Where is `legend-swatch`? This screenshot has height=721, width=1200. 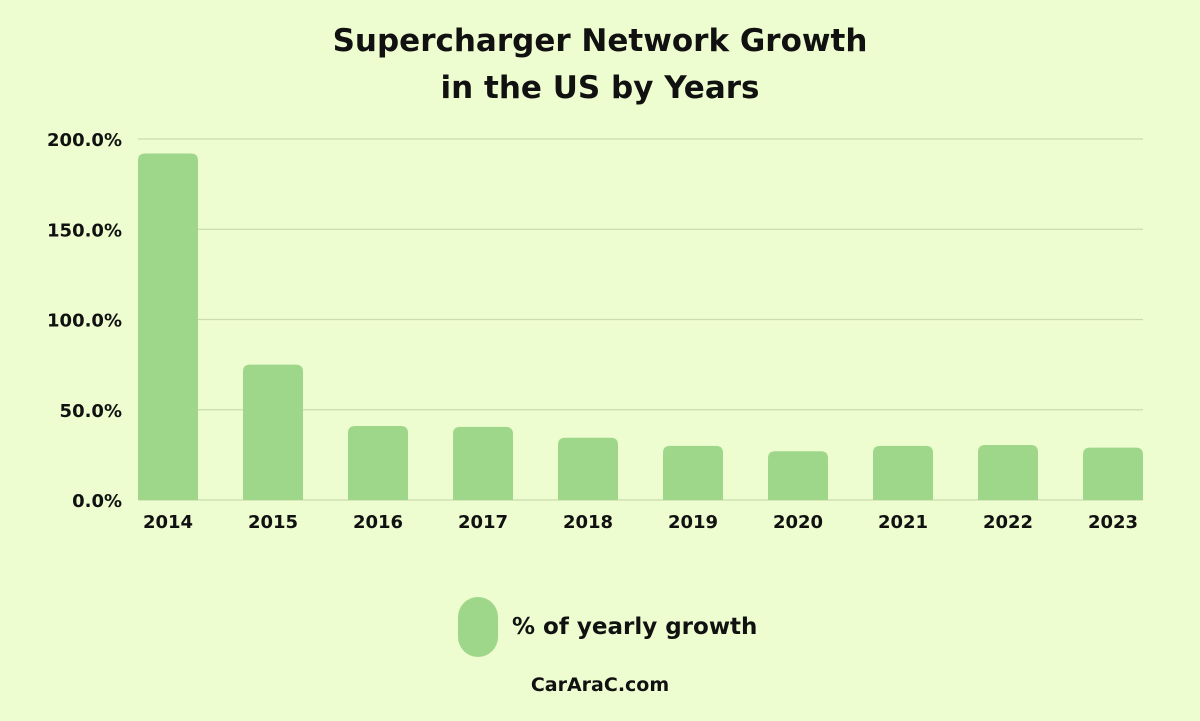
legend-swatch is located at coordinates (478, 627).